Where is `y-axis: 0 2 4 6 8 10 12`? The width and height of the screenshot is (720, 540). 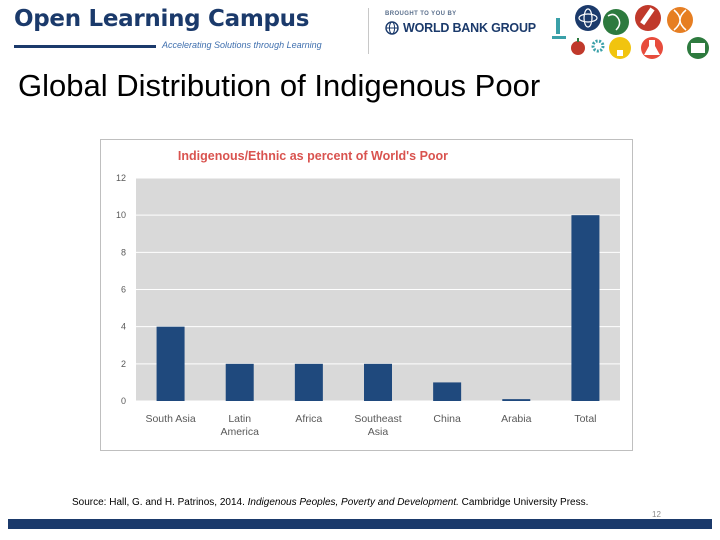
y-axis: 0 2 4 6 8 10 12 is located at coordinates (121, 289).